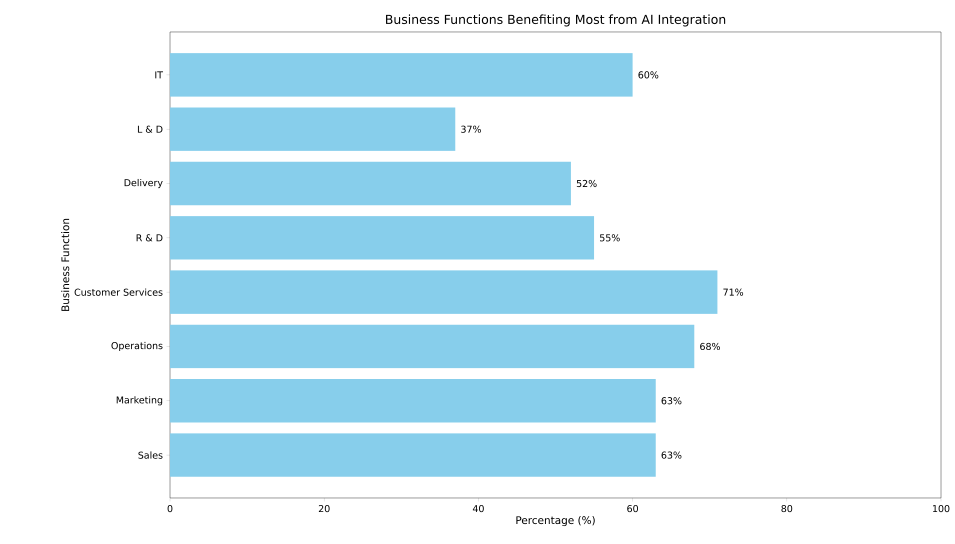 The width and height of the screenshot is (955, 544). What do you see at coordinates (556, 20) in the screenshot?
I see `chart-title: Business Functions Benefiting Most from AI Integration` at bounding box center [556, 20].